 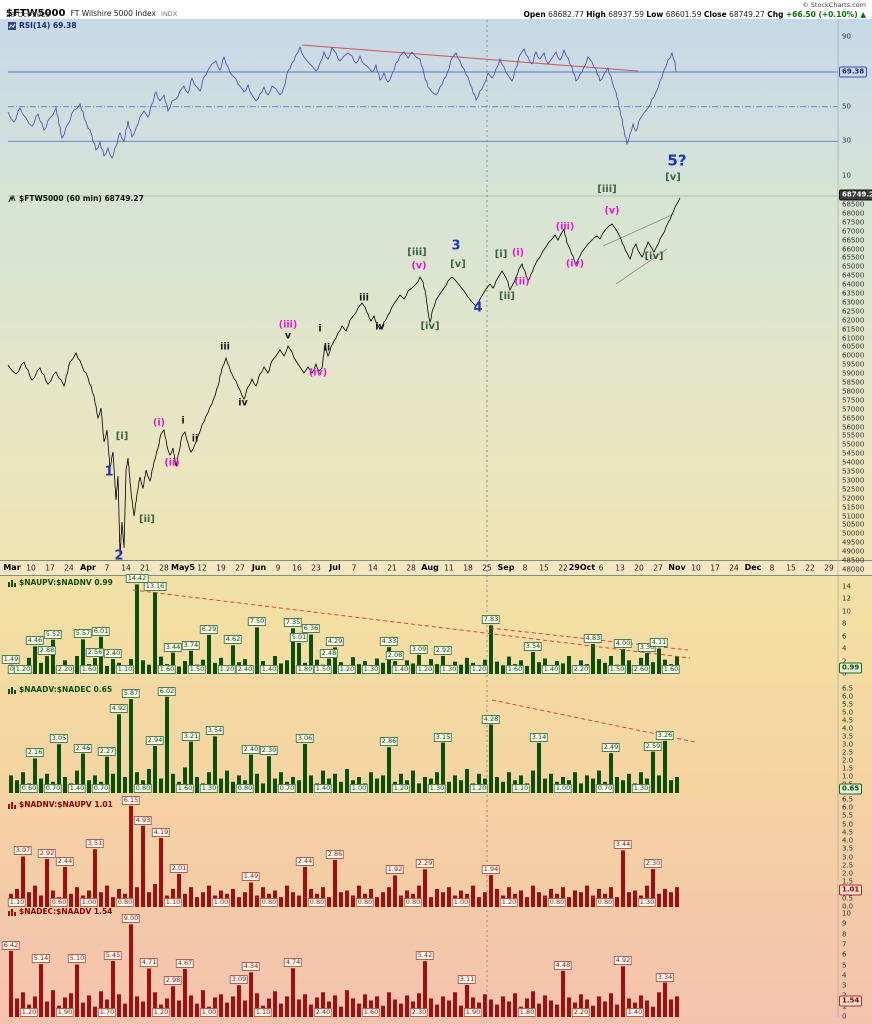 I want to click on red-histogram-icon, so click(x=12, y=912).